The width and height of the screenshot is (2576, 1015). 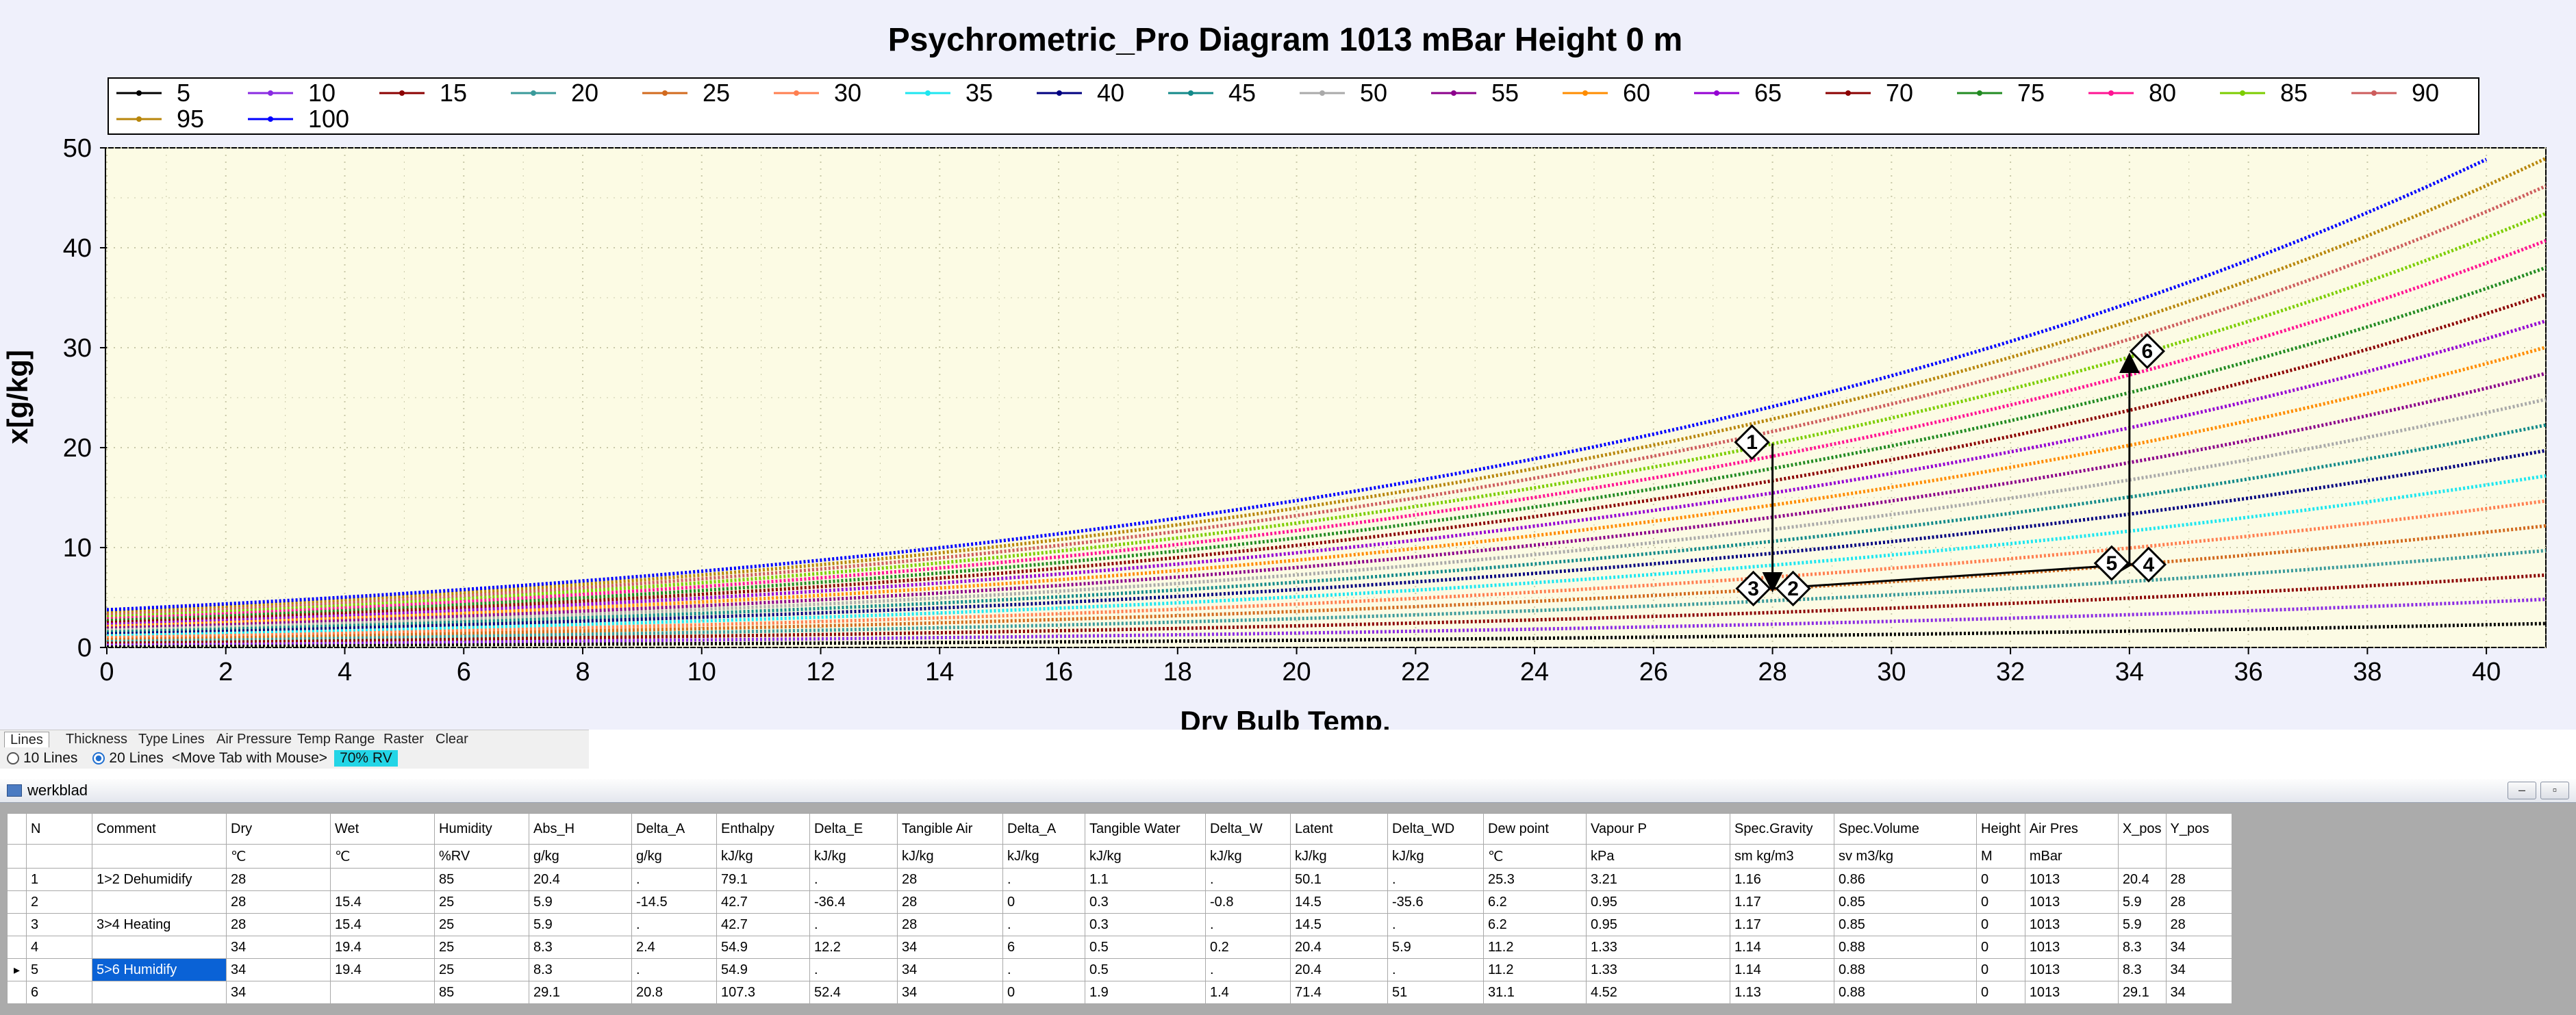 What do you see at coordinates (763, 902) in the screenshot?
I see `table-cell: 42.7` at bounding box center [763, 902].